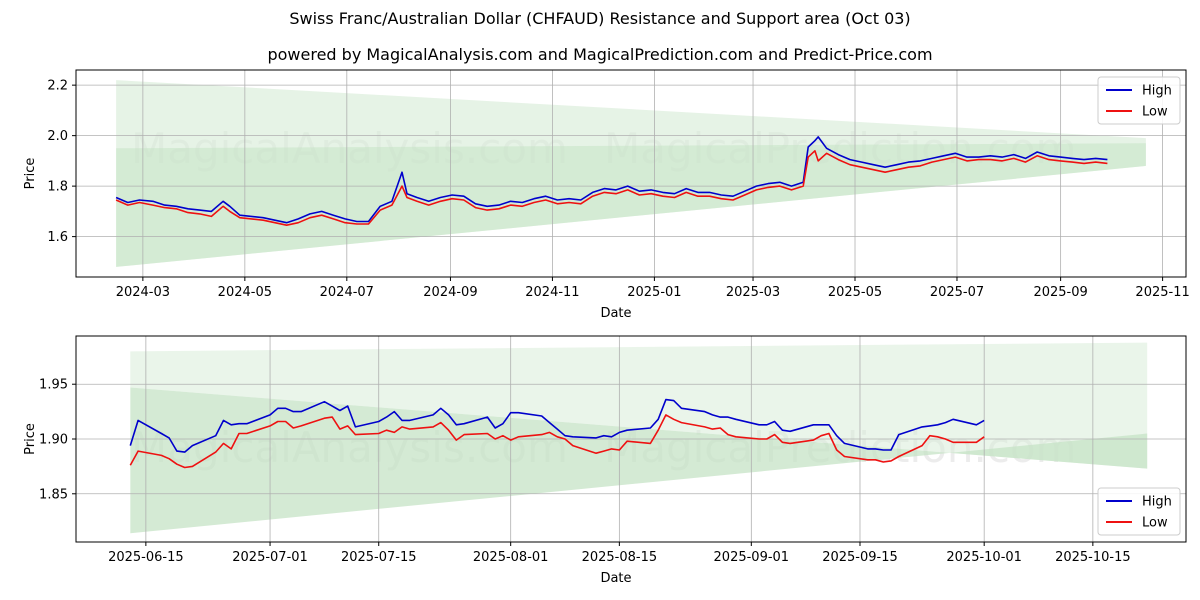 This screenshot has height=600, width=1200. What do you see at coordinates (1162, 292) in the screenshot?
I see `x-tick-label: 2025-11` at bounding box center [1162, 292].